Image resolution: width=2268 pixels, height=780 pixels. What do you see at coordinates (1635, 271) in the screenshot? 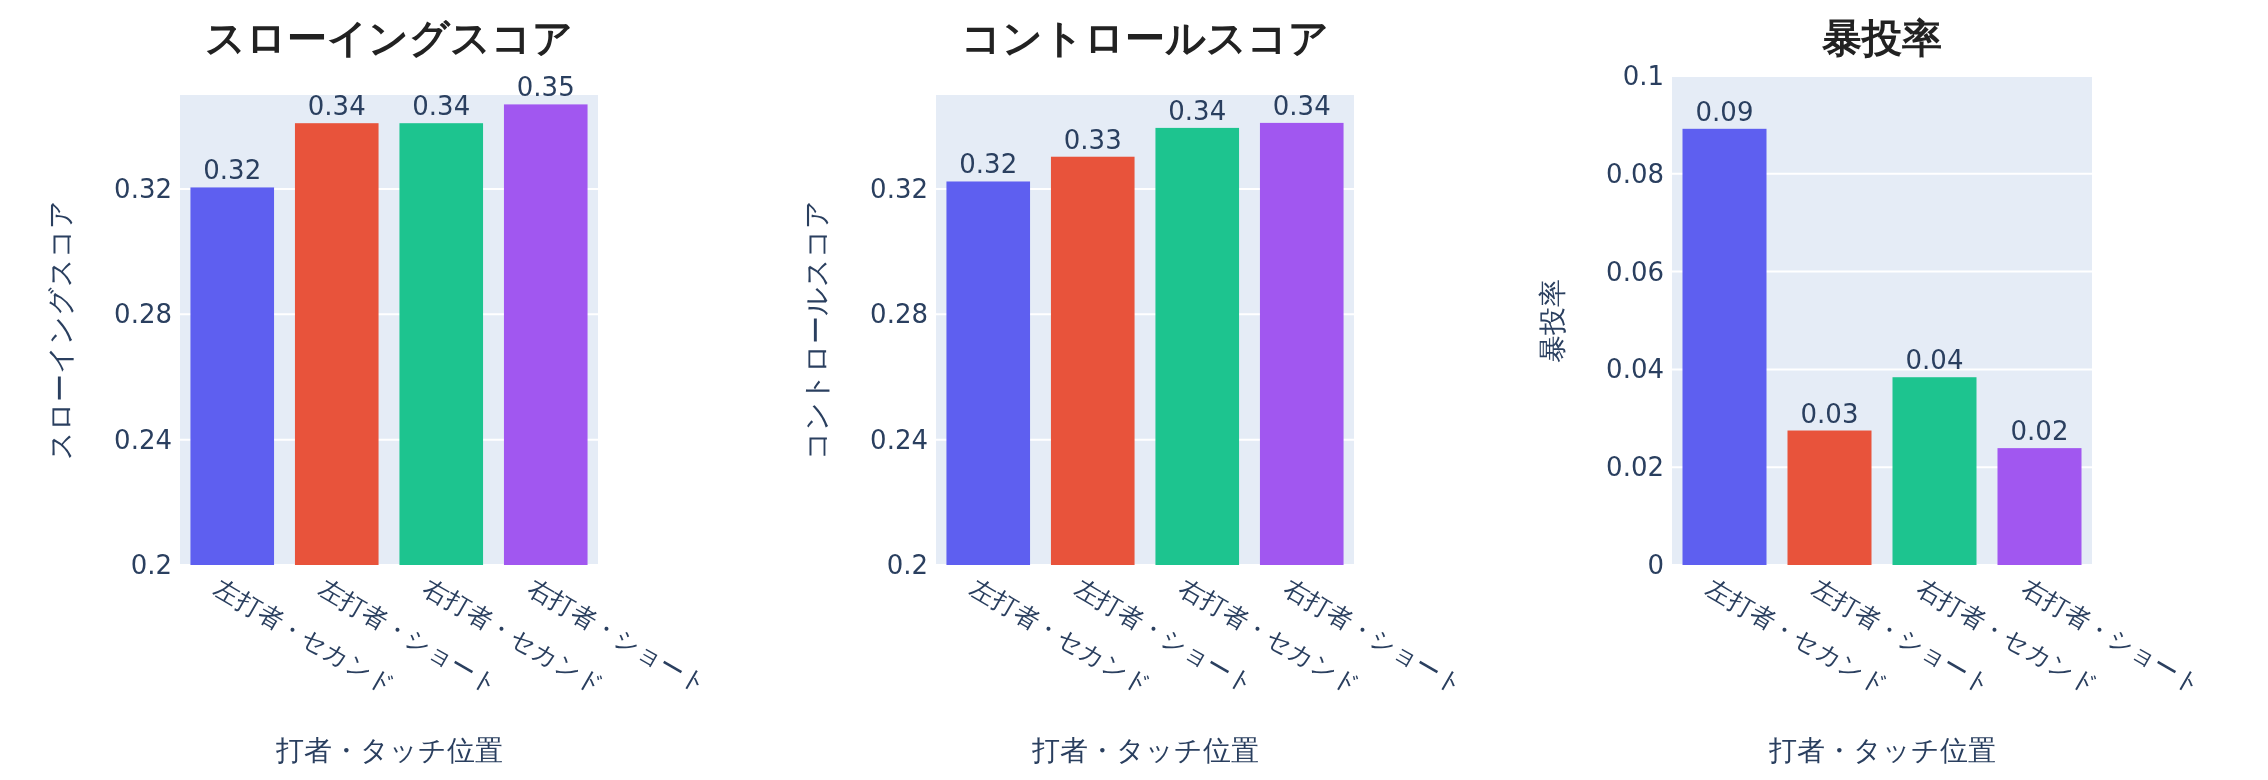
I see `y-tick-label: 0.06` at bounding box center [1635, 271].